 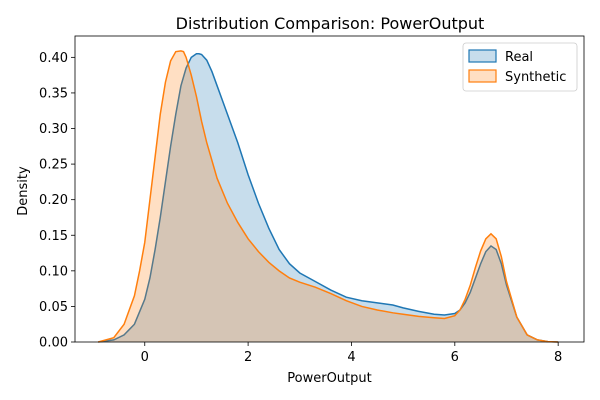 What do you see at coordinates (53, 236) in the screenshot?
I see `y-tick-label: 0.15` at bounding box center [53, 236].